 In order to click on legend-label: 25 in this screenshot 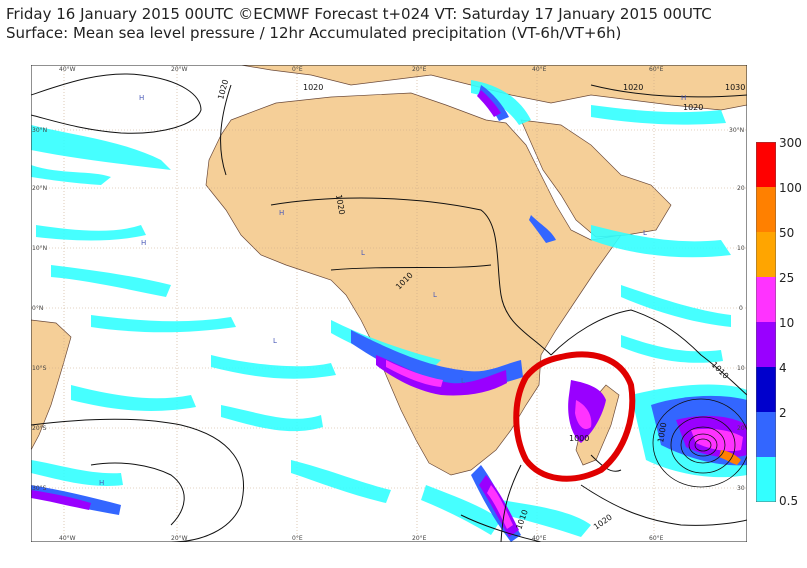, I will do `click(787, 278)`.